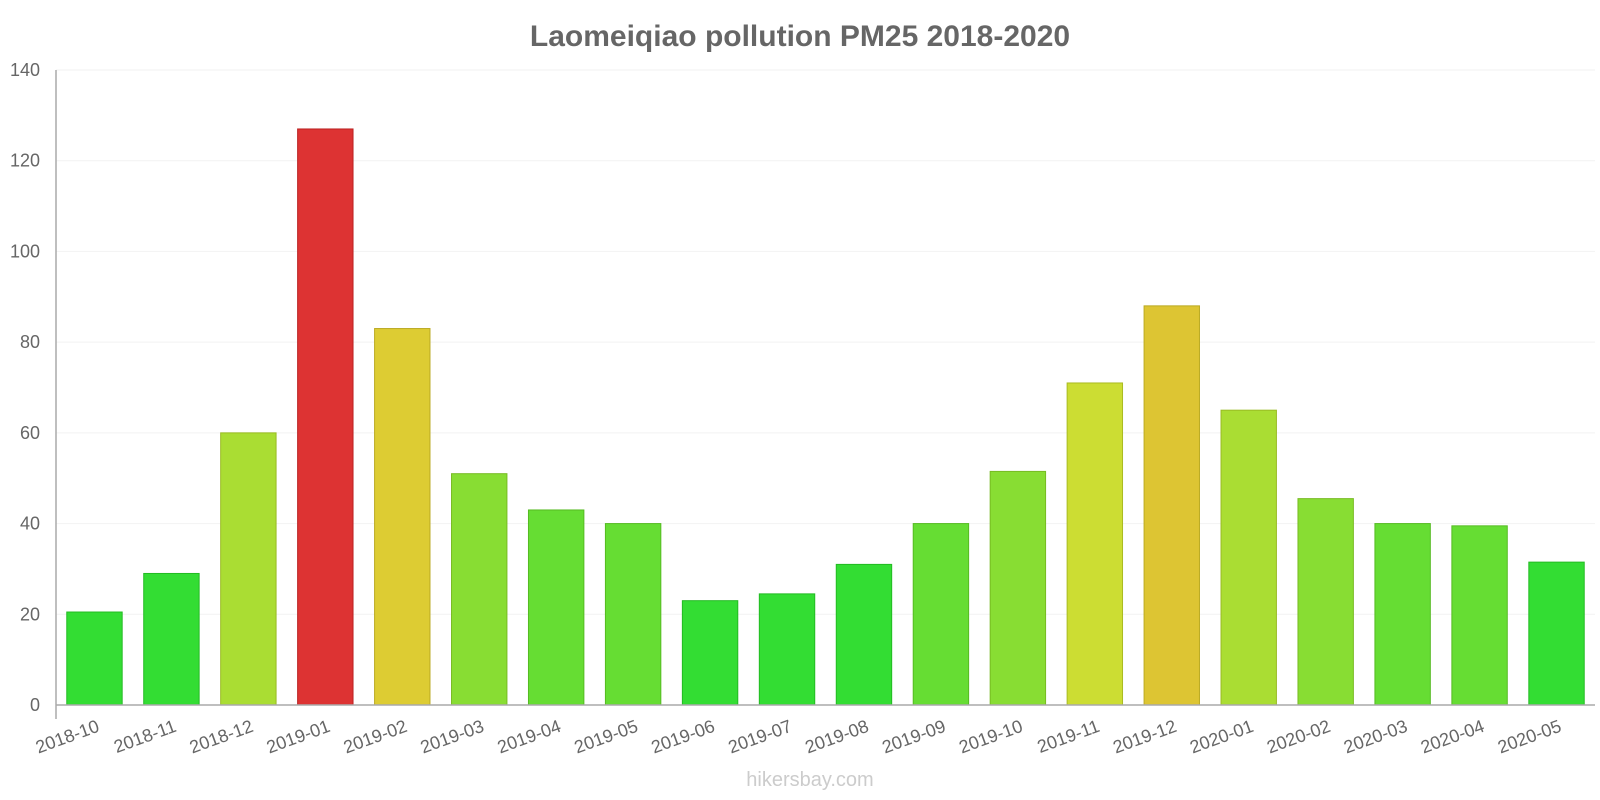 This screenshot has height=800, width=1600. Describe the element at coordinates (35, 705) in the screenshot. I see `y-tick-label: 0` at that location.